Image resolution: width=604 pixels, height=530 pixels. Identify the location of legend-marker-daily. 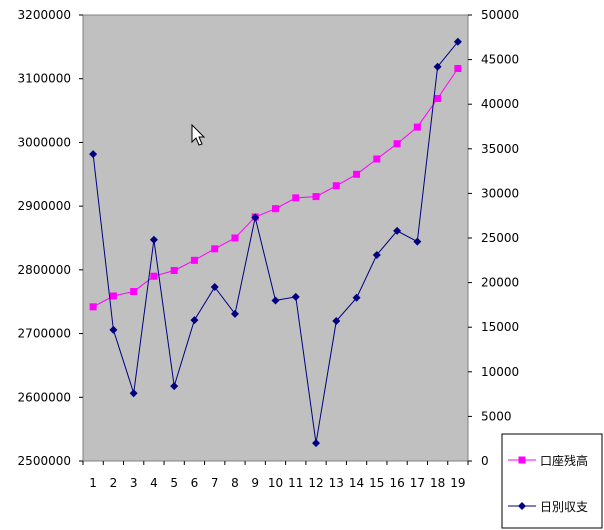
(522, 506).